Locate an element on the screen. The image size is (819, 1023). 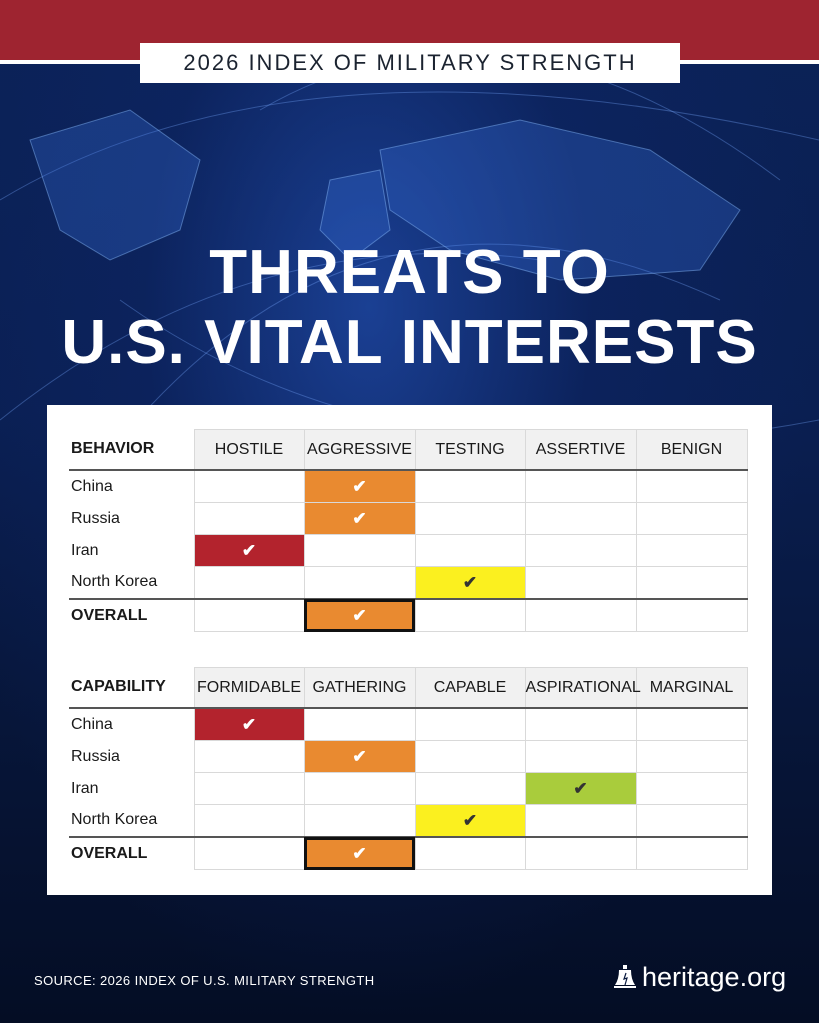
rating-cell-capable: ✔ is located at coordinates (470, 821).